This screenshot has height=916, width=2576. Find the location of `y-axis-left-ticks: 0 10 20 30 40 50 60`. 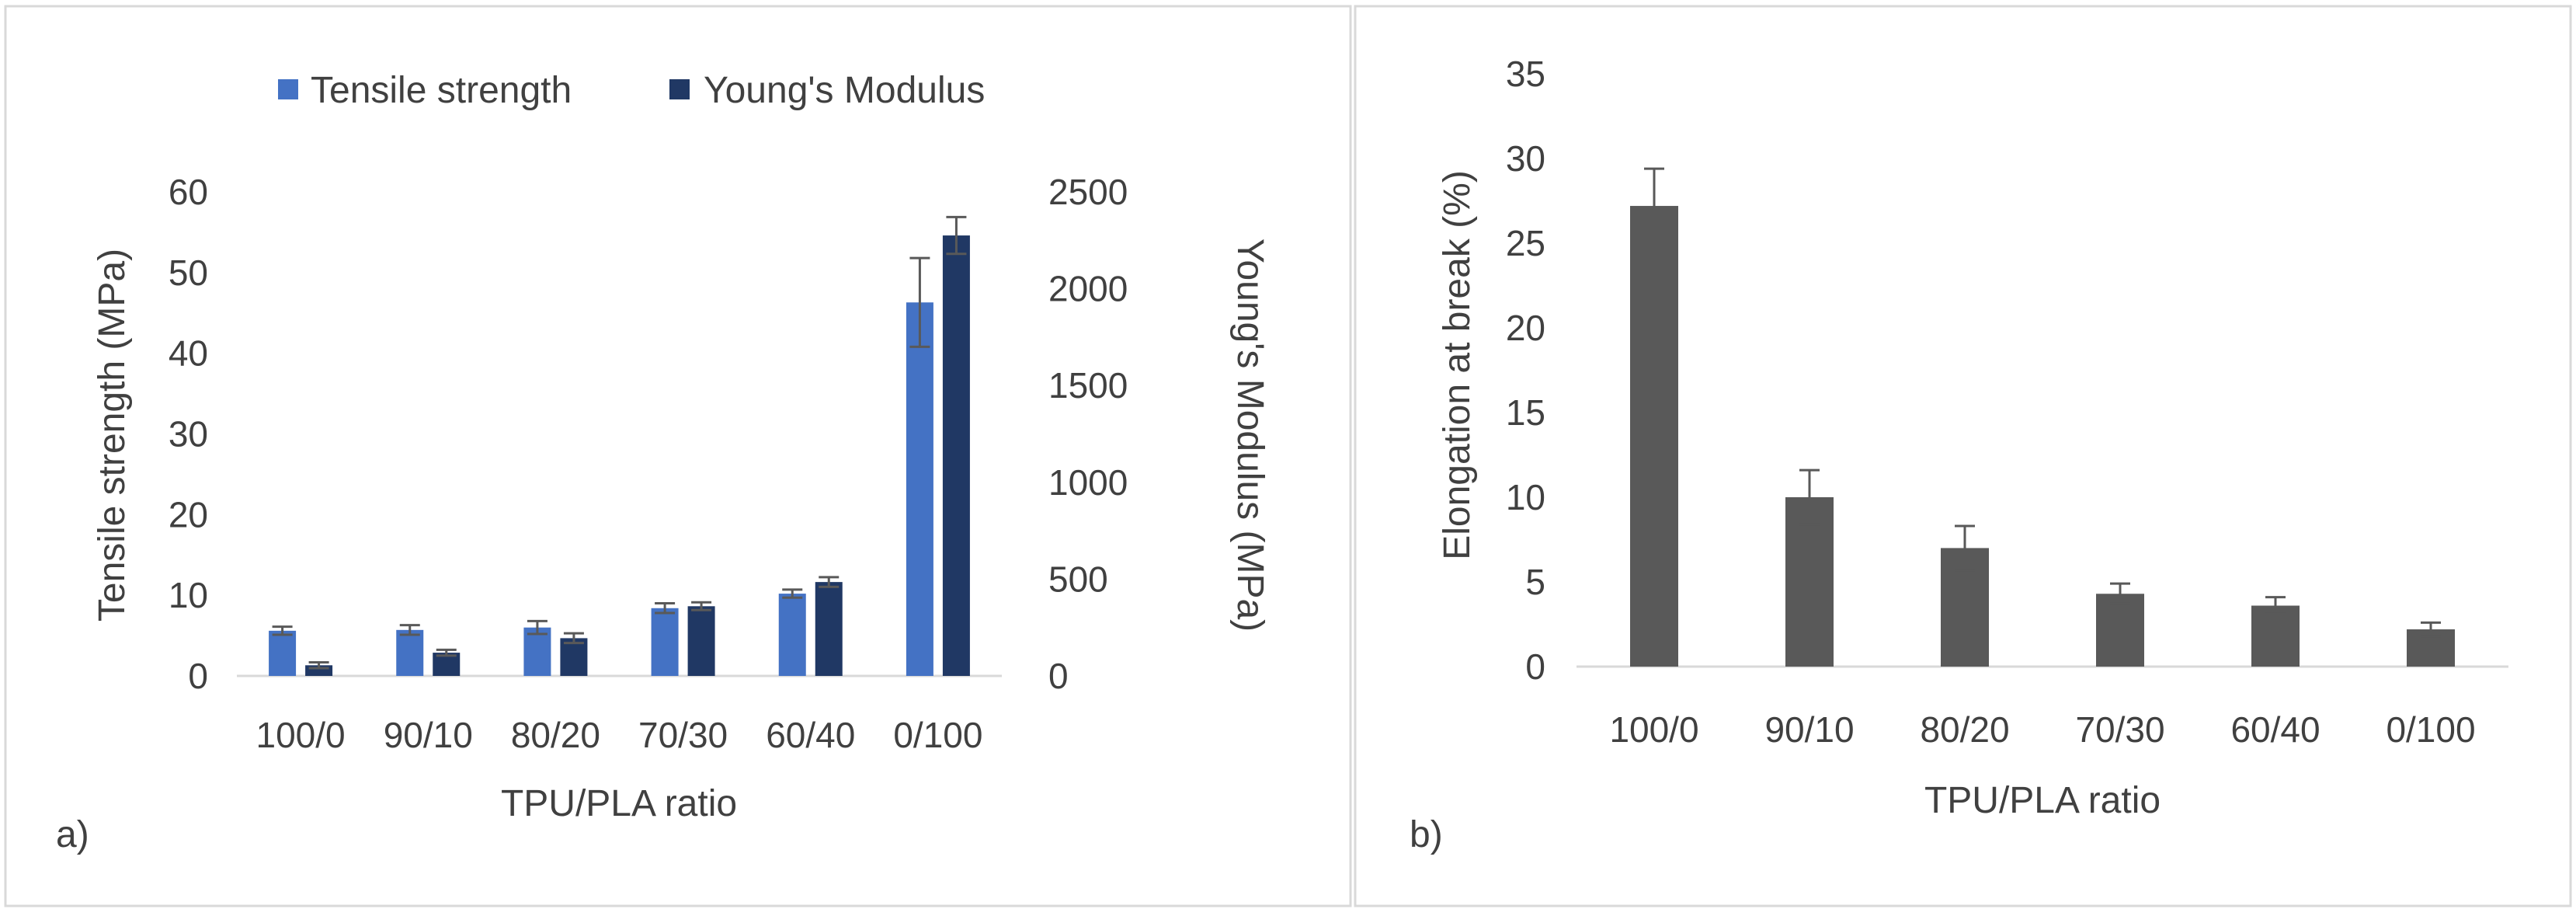

y-axis-left-ticks: 0 10 20 30 40 50 60 is located at coordinates (188, 434).